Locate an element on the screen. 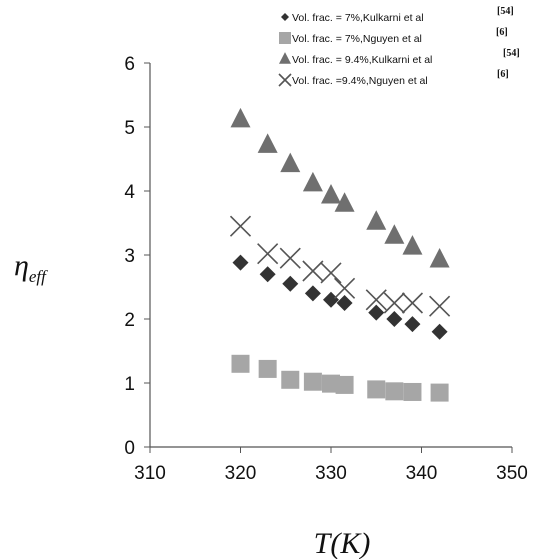 The image size is (547, 559). legend-label: Vol. frac. = 7%,Kulkarni et al is located at coordinates (358, 18).